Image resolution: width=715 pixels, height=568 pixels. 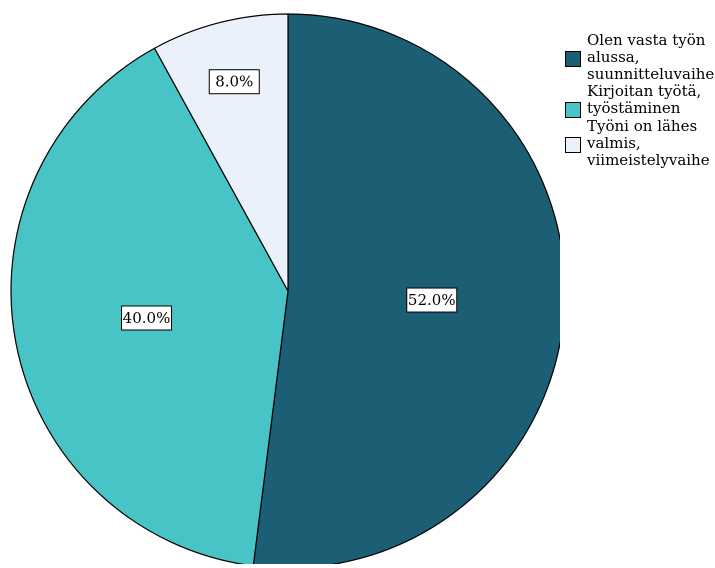 I want to click on slice-label-text-1: 52.0%, so click(x=432, y=300).